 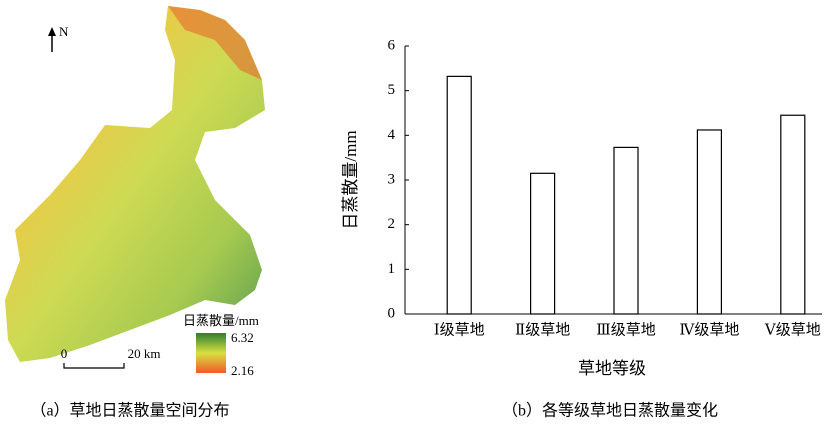 I want to click on map-shade, so click(x=215, y=43).